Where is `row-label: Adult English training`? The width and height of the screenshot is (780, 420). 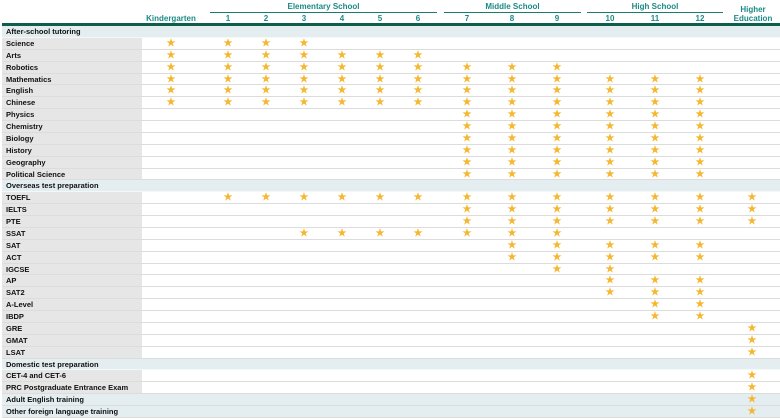
row-label: Adult English training is located at coordinates (45, 400).